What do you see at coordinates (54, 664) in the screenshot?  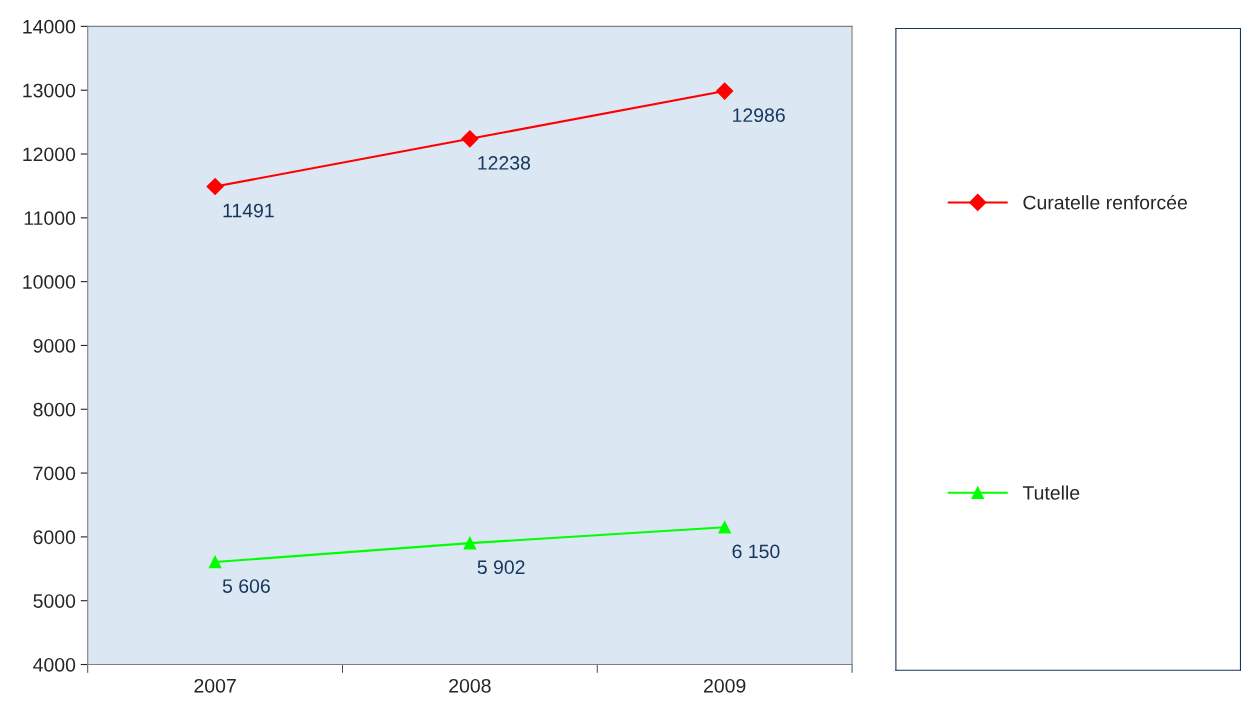 I see `y-tick-label: 4000` at bounding box center [54, 664].